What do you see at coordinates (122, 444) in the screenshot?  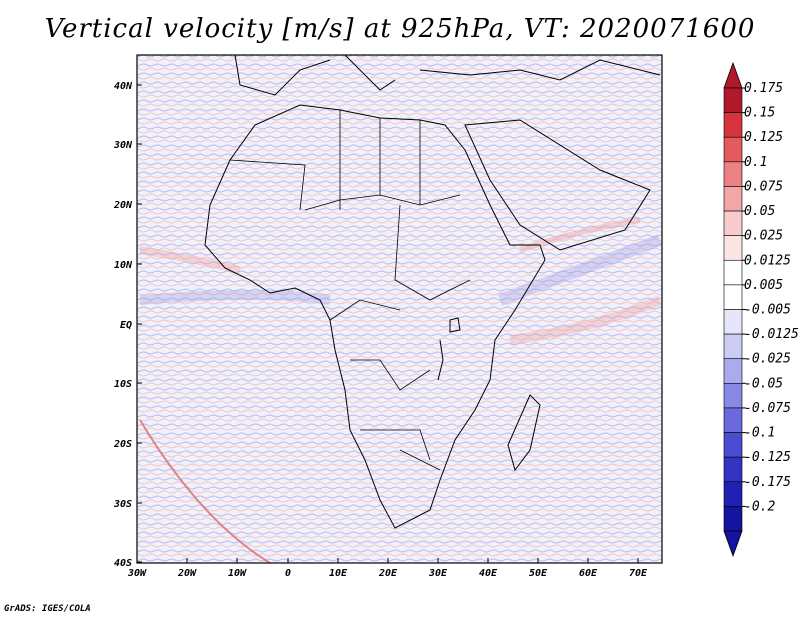 I see `lat-label: 20S` at bounding box center [122, 444].